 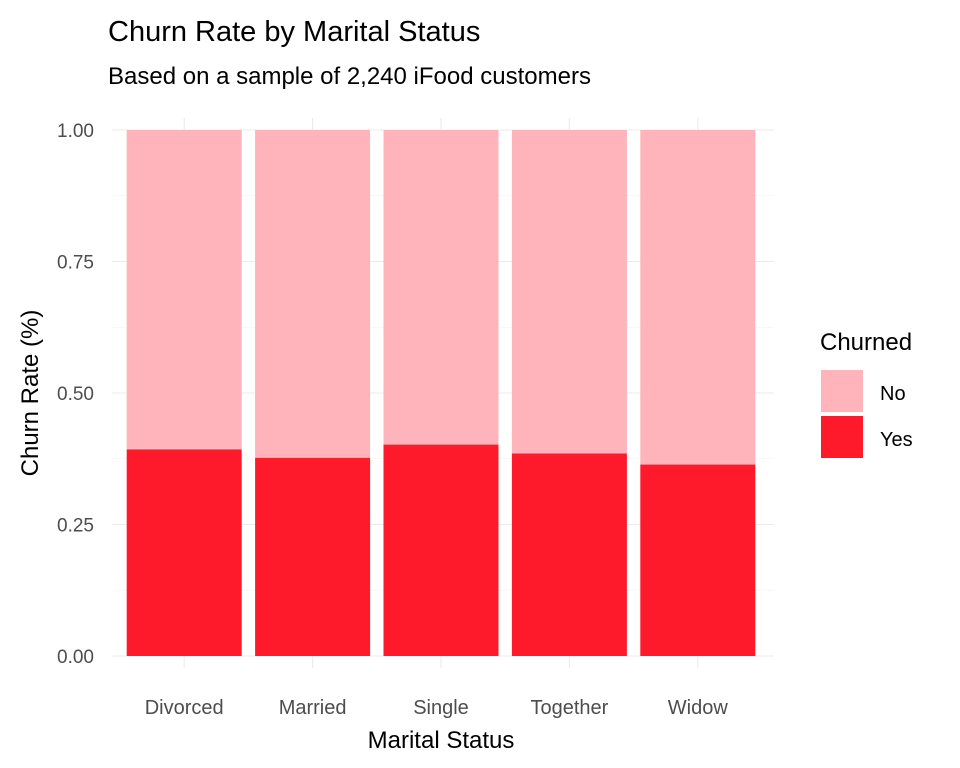 What do you see at coordinates (312, 294) in the screenshot?
I see `bar-no-married` at bounding box center [312, 294].